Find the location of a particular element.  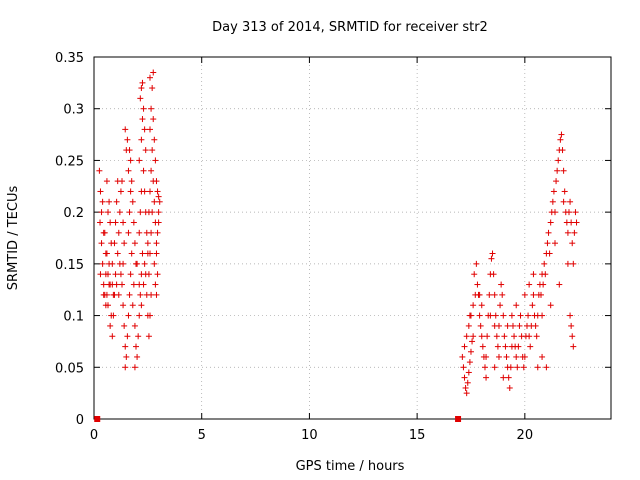

y-axis-title: SRMTID / TECUs is located at coordinates (13, 238).